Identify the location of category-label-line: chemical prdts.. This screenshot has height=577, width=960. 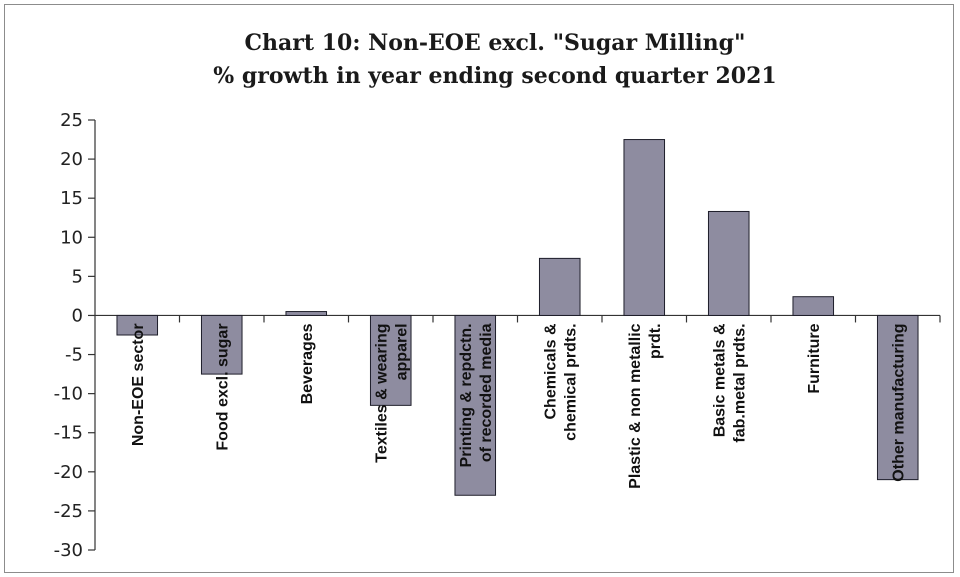
(571, 381).